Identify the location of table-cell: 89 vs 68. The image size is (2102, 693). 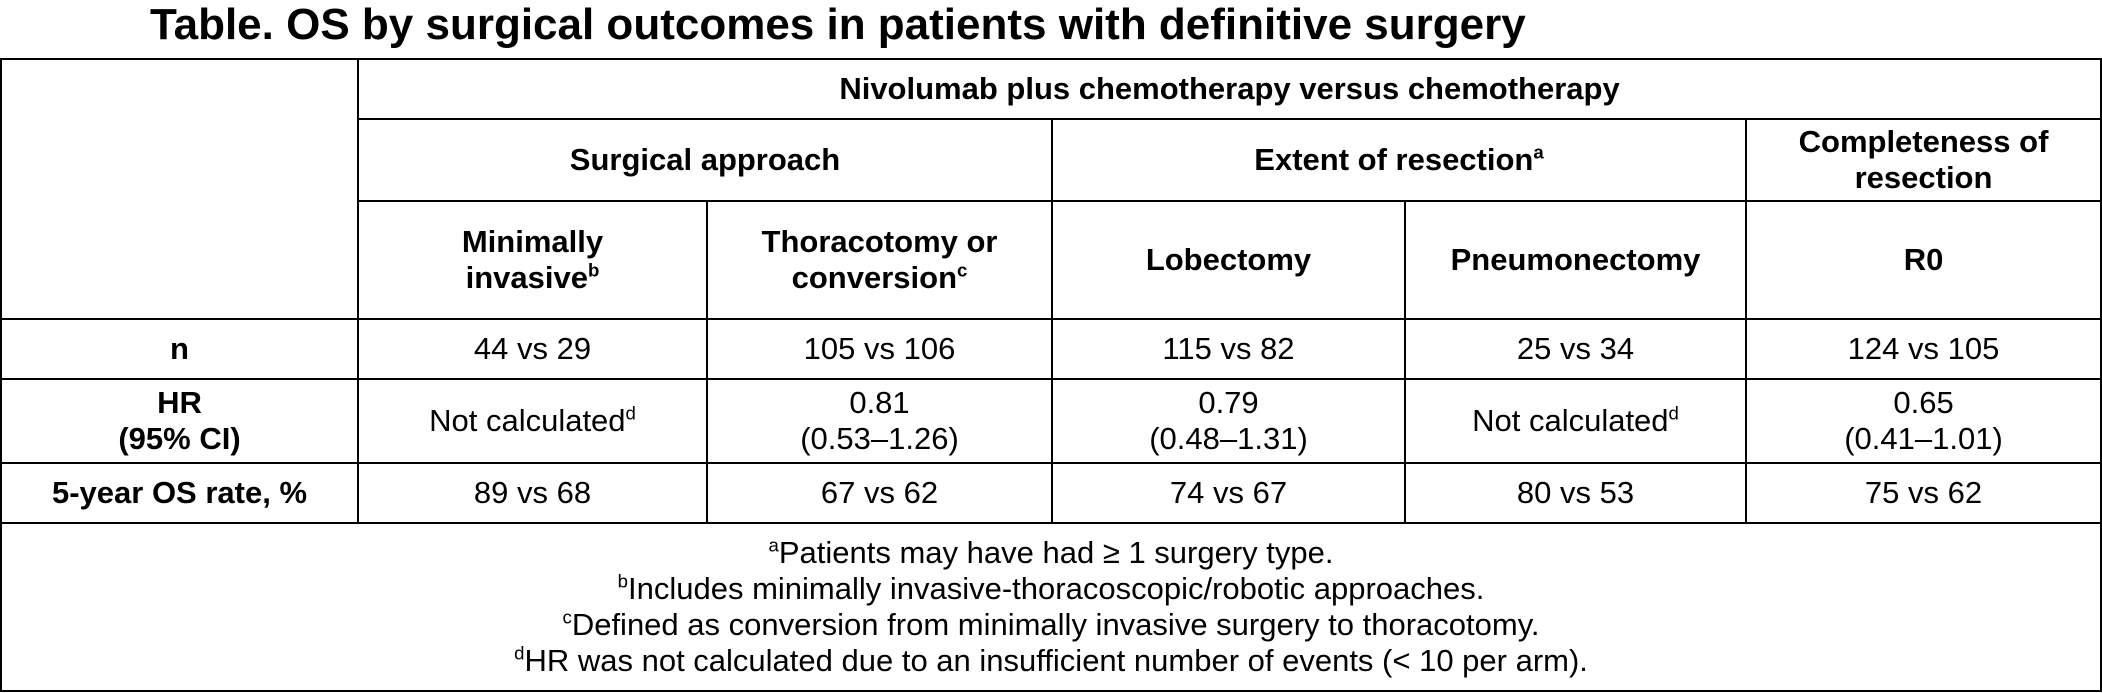
(532, 493).